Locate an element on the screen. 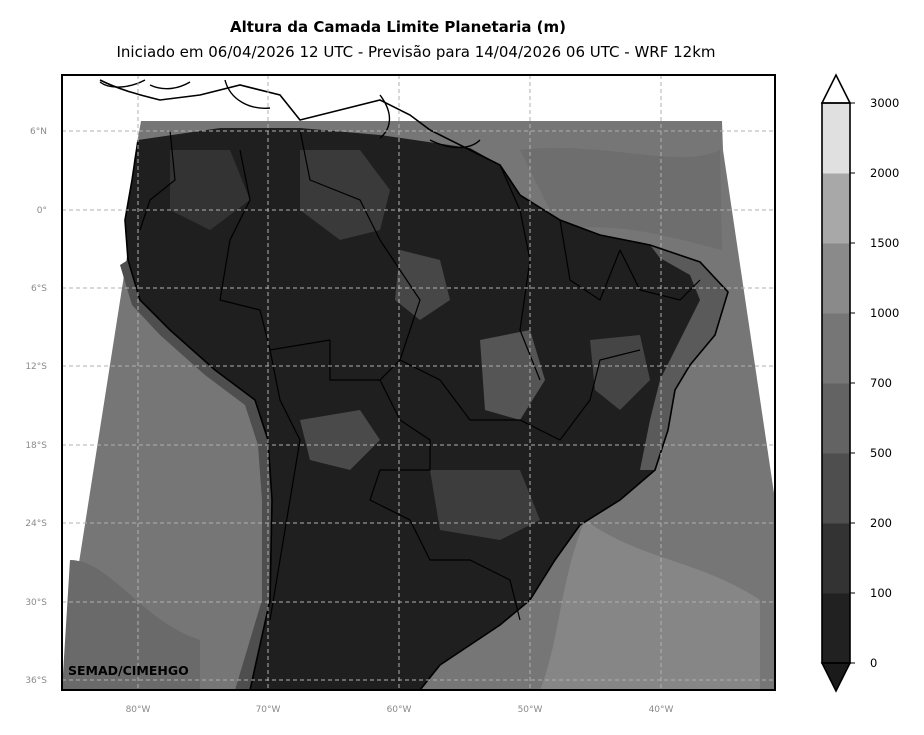 The width and height of the screenshot is (924, 735). lat-label: 0° is located at coordinates (42, 211).